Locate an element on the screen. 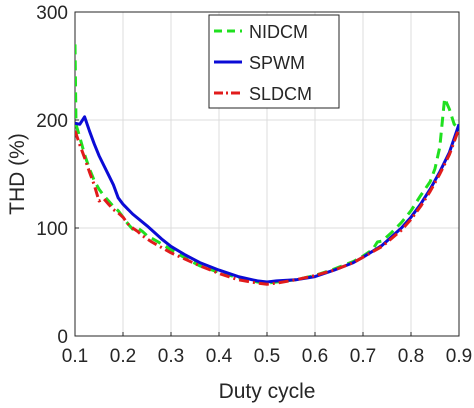 The image size is (474, 408). x-tick-label: 0.9 is located at coordinates (459, 356).